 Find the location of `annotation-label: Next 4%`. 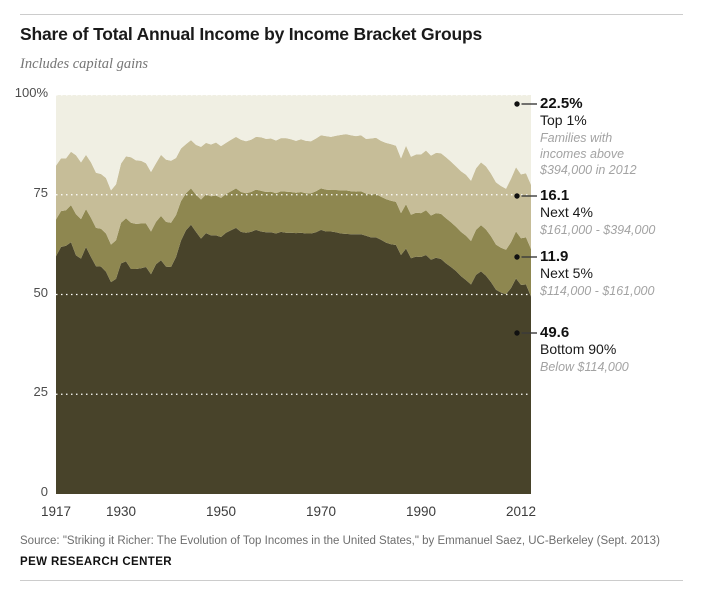

annotation-label: Next 4% is located at coordinates (566, 212).